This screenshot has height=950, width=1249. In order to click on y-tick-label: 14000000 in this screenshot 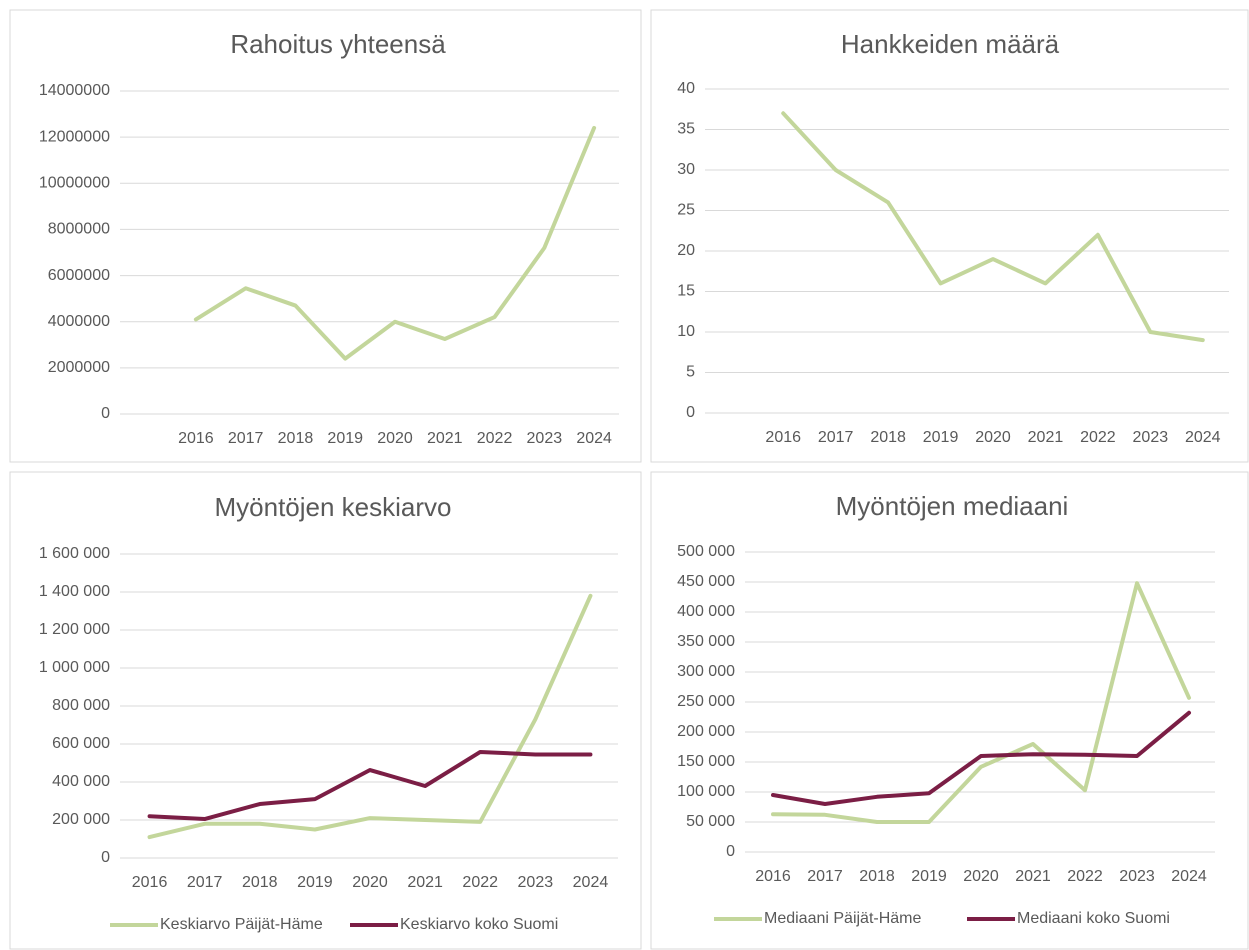, I will do `click(74, 90)`.